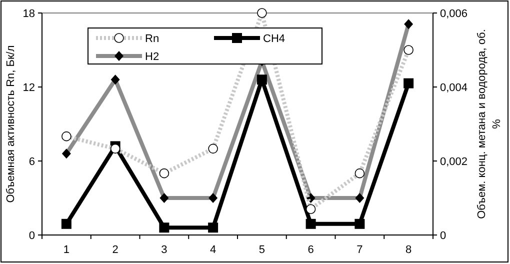  What do you see at coordinates (311, 250) in the screenshot?
I see `x-tick-label: 6` at bounding box center [311, 250].